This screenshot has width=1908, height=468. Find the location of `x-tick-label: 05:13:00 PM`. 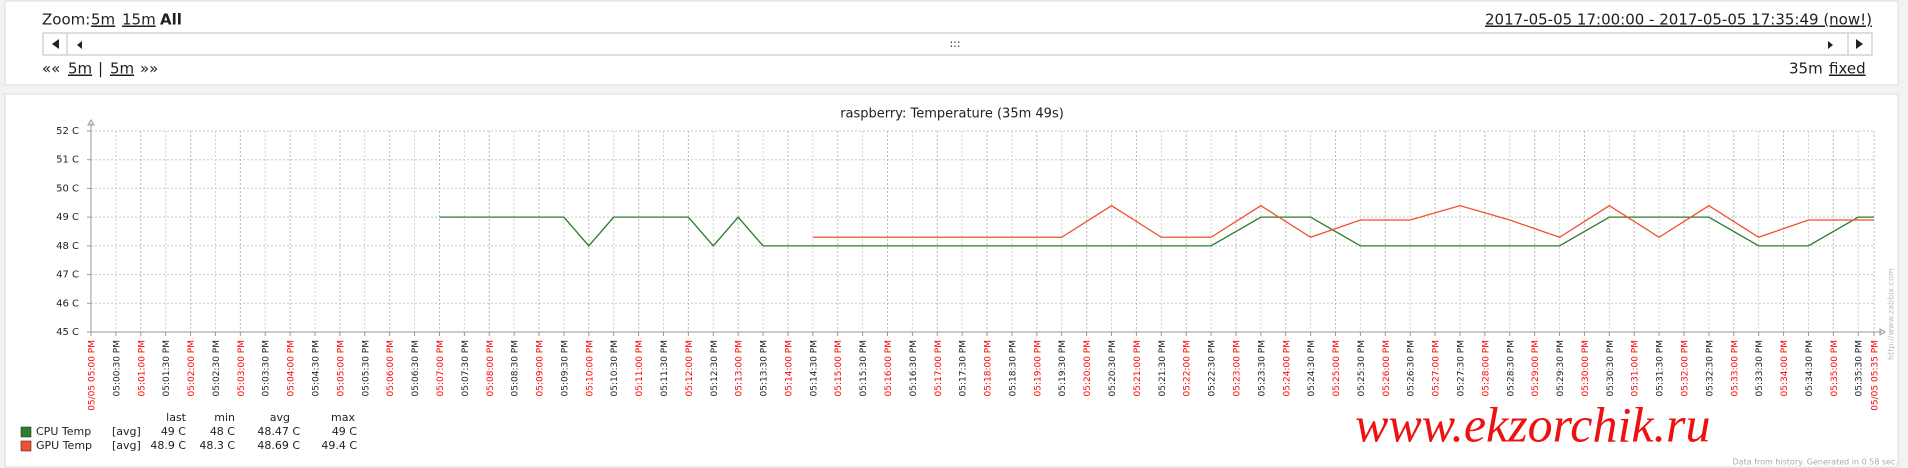

x-tick-label: 05:13:00 PM is located at coordinates (740, 368).